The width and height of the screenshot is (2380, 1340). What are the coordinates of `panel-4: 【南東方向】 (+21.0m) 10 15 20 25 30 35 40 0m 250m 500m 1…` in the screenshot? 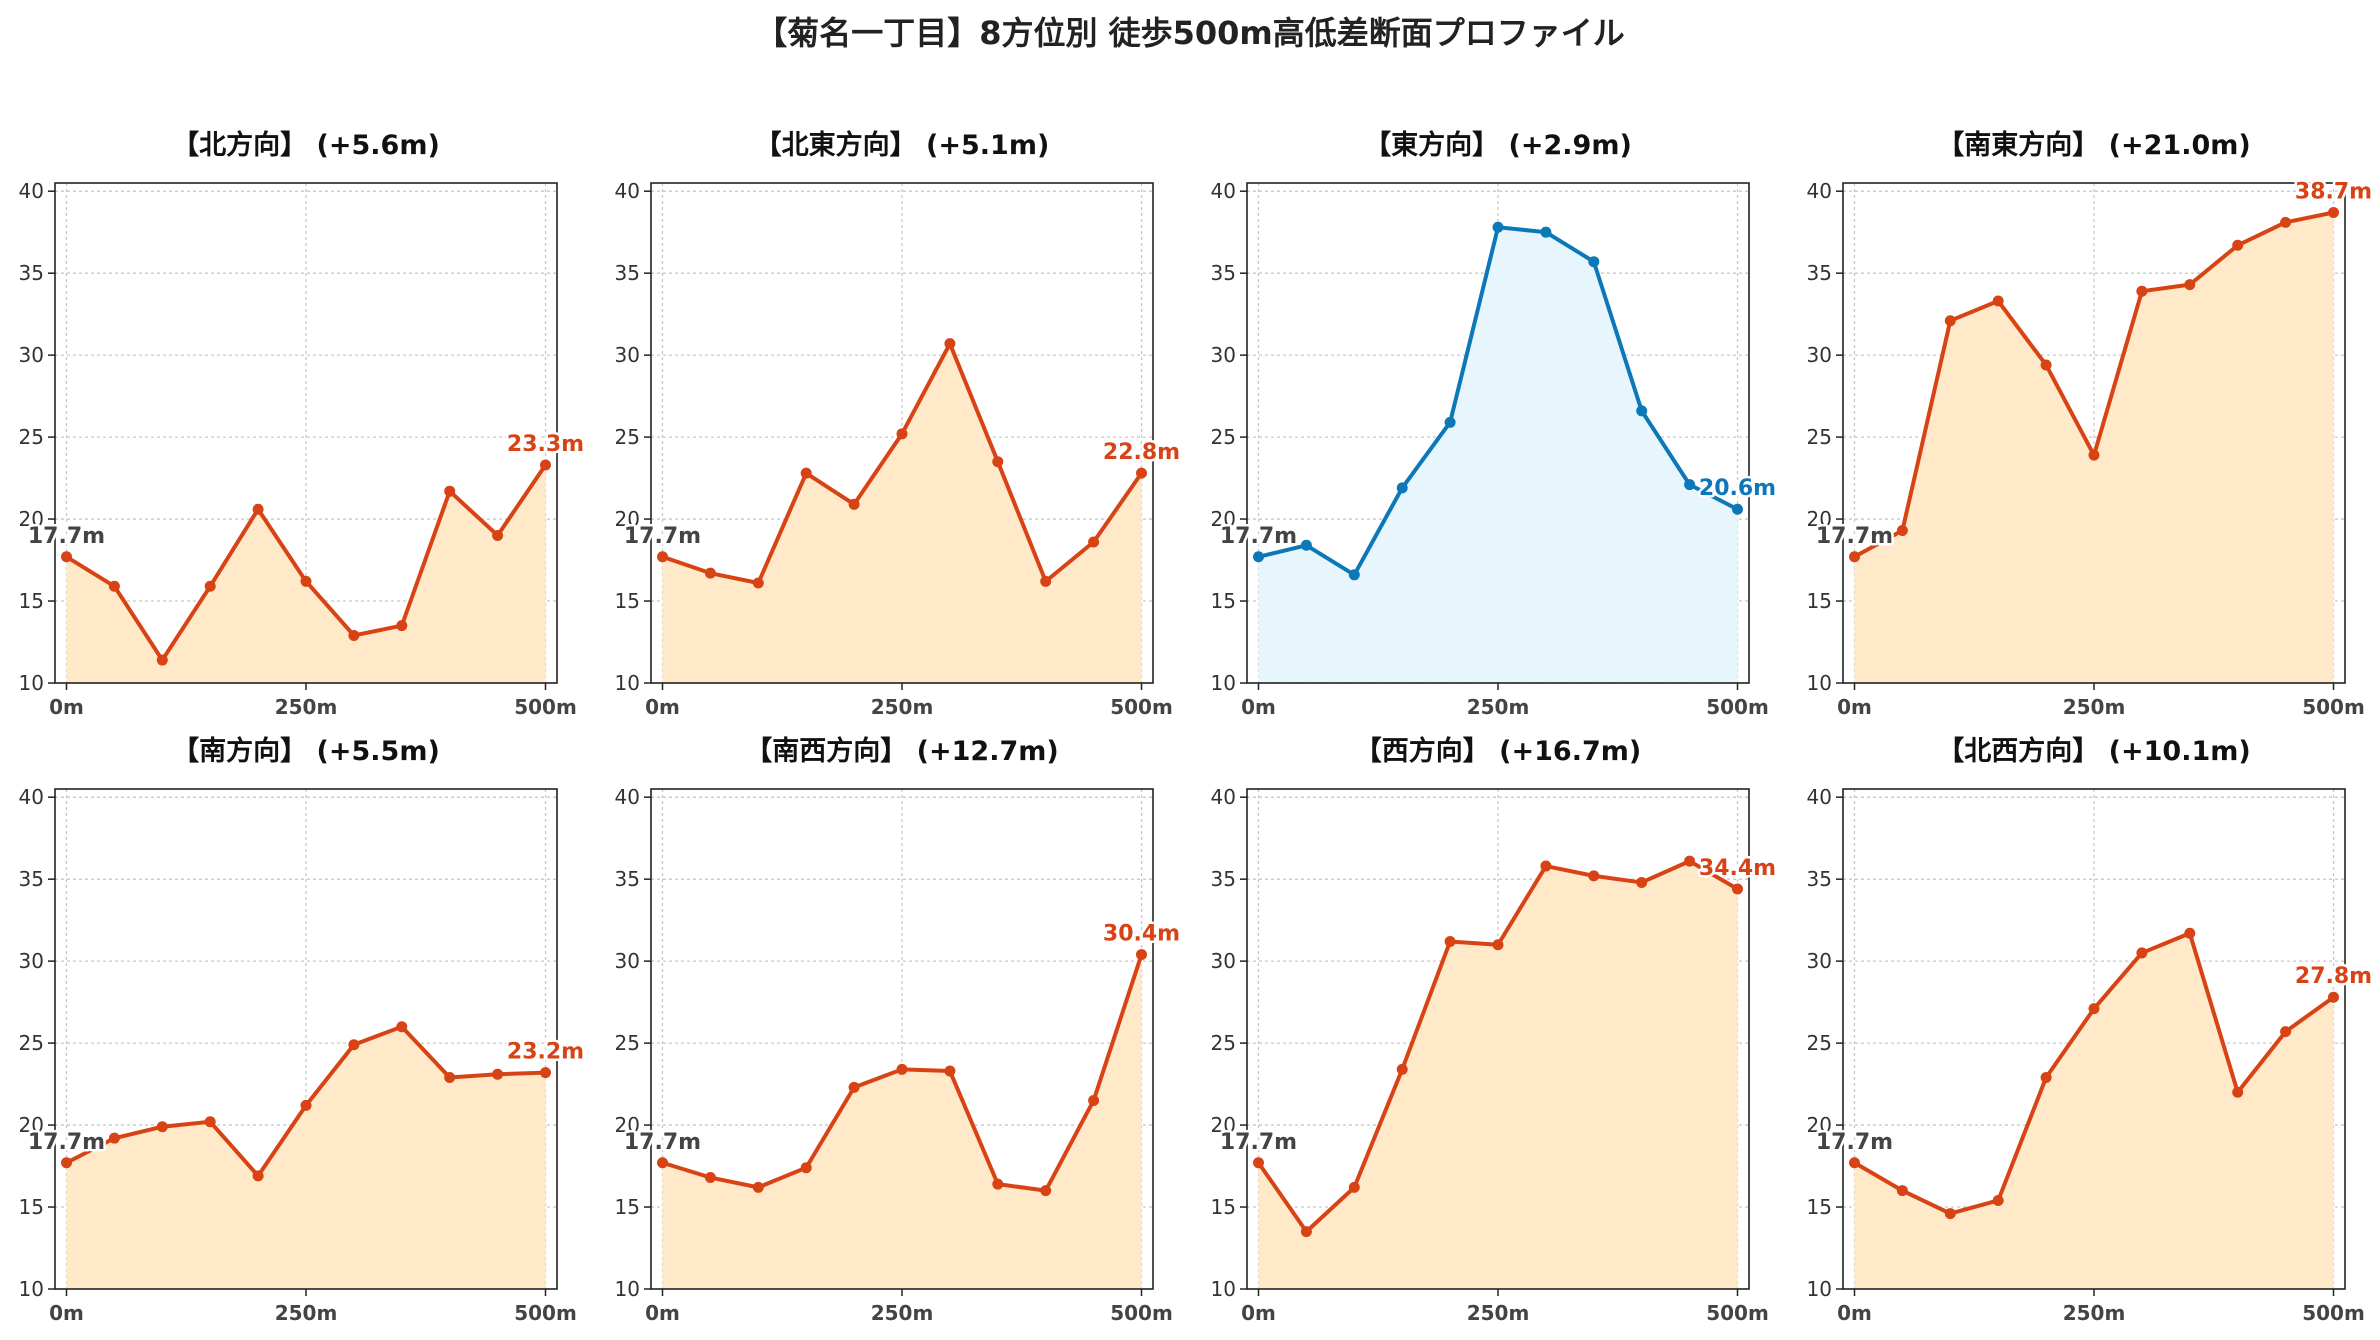 It's located at (2091, 424).